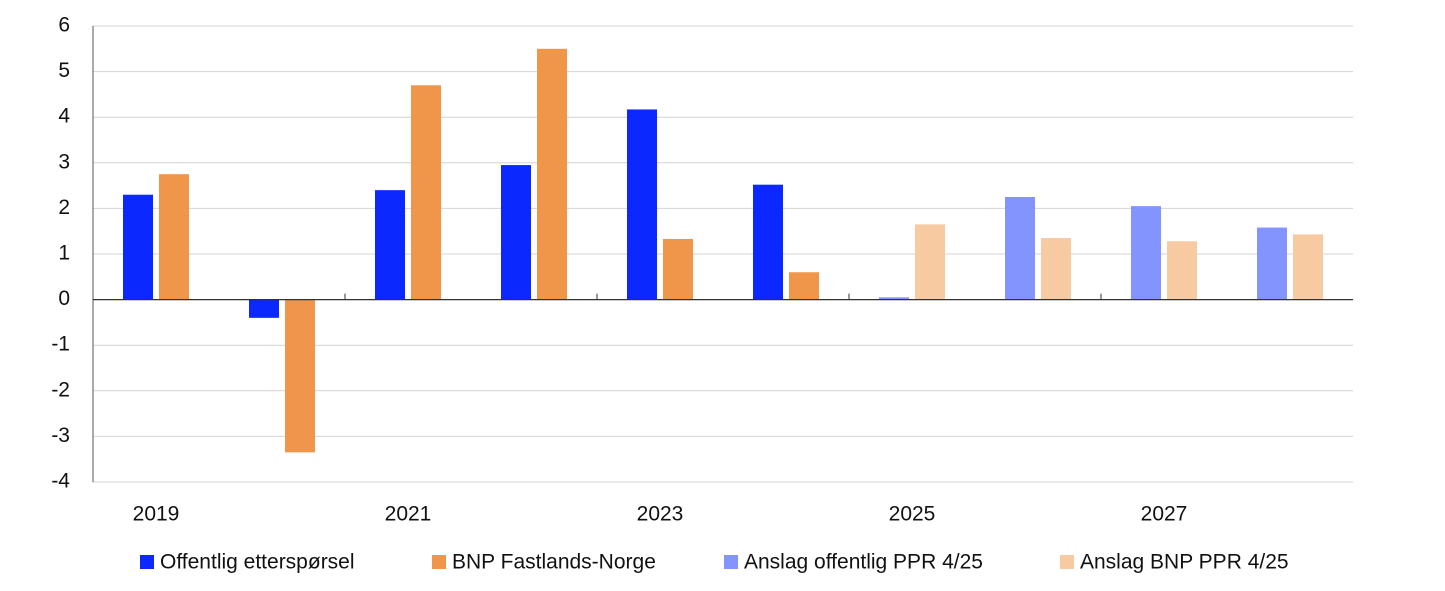  Describe the element at coordinates (554, 562) in the screenshot. I see `legend-label: BNP Fastlands-Norge` at that location.